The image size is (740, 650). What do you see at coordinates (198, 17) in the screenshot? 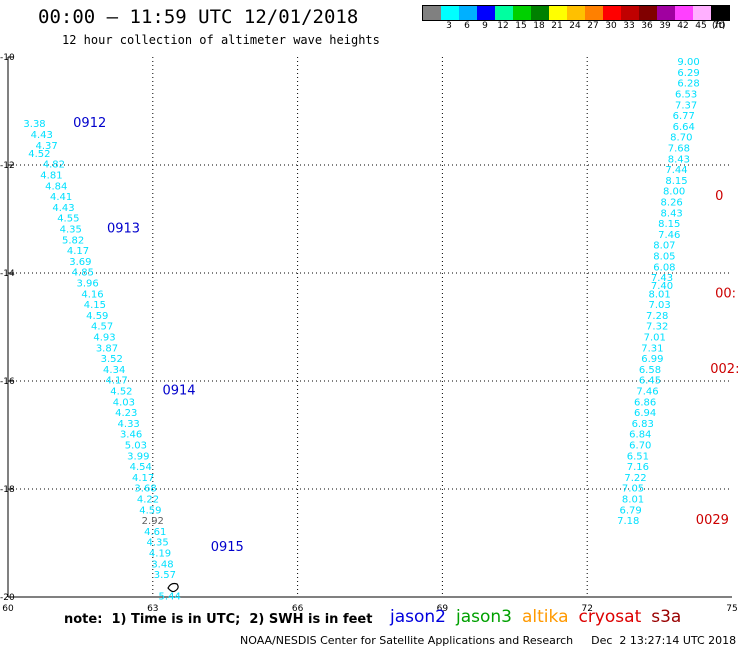
I see `map-title: 00:00 – 11:59 UTC 12/01/2018` at bounding box center [198, 17].